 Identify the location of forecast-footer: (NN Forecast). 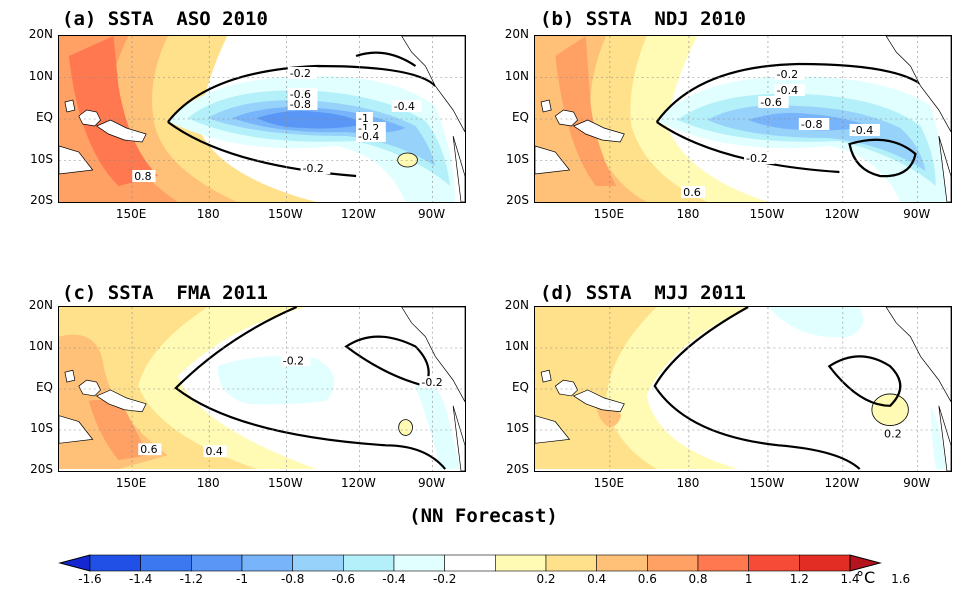
(483, 516).